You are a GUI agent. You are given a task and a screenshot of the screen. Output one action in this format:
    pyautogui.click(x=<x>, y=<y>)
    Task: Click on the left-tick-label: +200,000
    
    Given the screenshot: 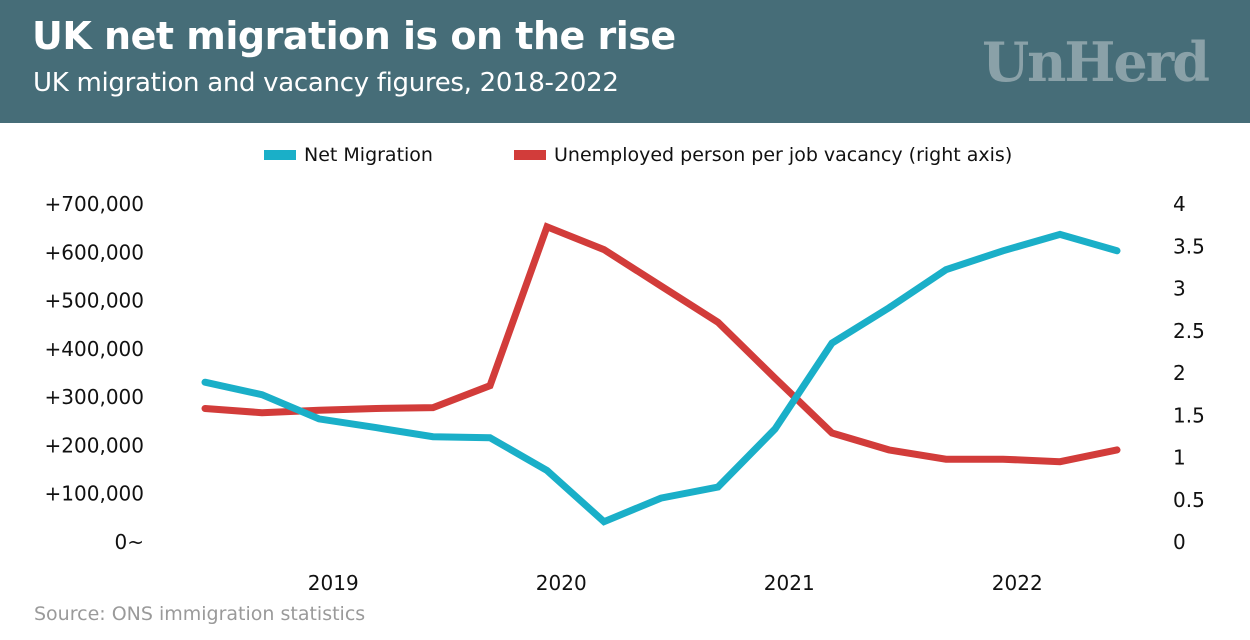 What is the action you would take?
    pyautogui.click(x=94, y=445)
    